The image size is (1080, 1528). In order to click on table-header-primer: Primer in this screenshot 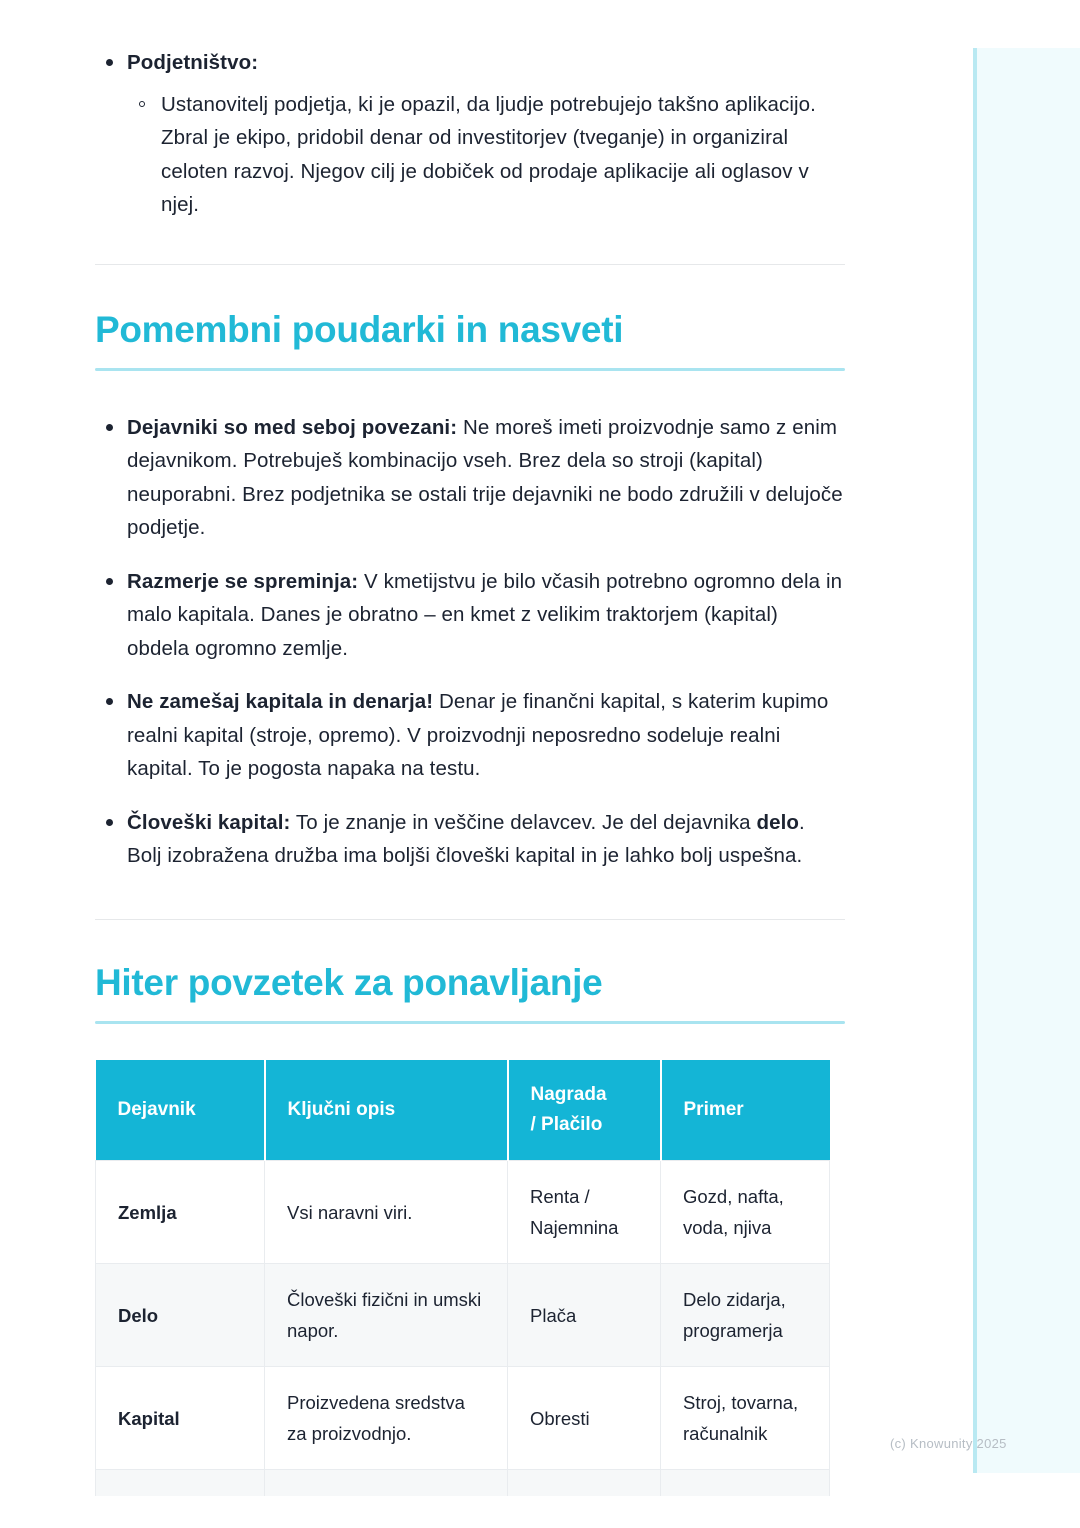, I will do `click(745, 1110)`.